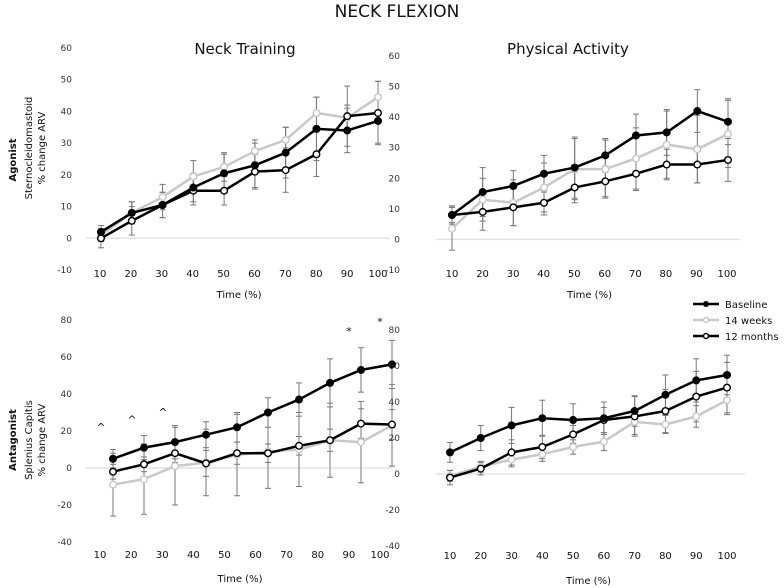  What do you see at coordinates (13, 440) in the screenshot?
I see `row-label-antagonist: Antagonist` at bounding box center [13, 440].